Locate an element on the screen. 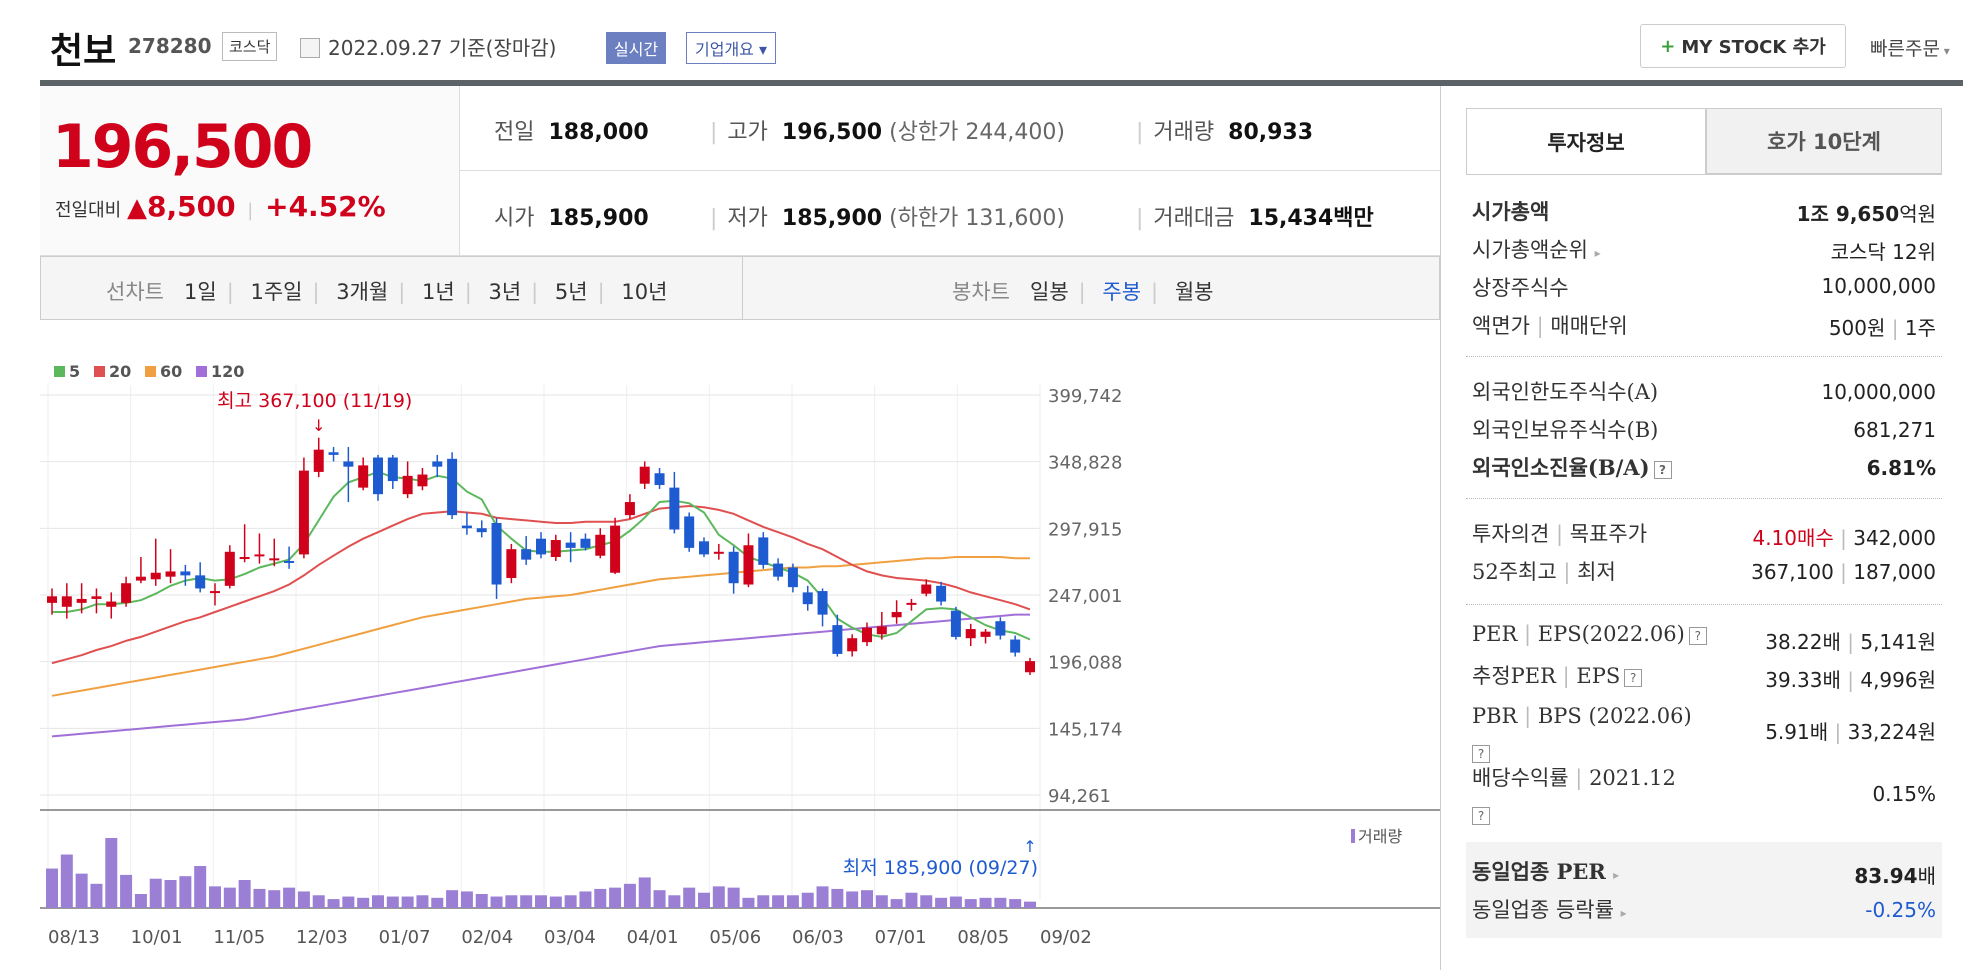 The height and width of the screenshot is (970, 1988). plus-icon: + is located at coordinates (1668, 46).